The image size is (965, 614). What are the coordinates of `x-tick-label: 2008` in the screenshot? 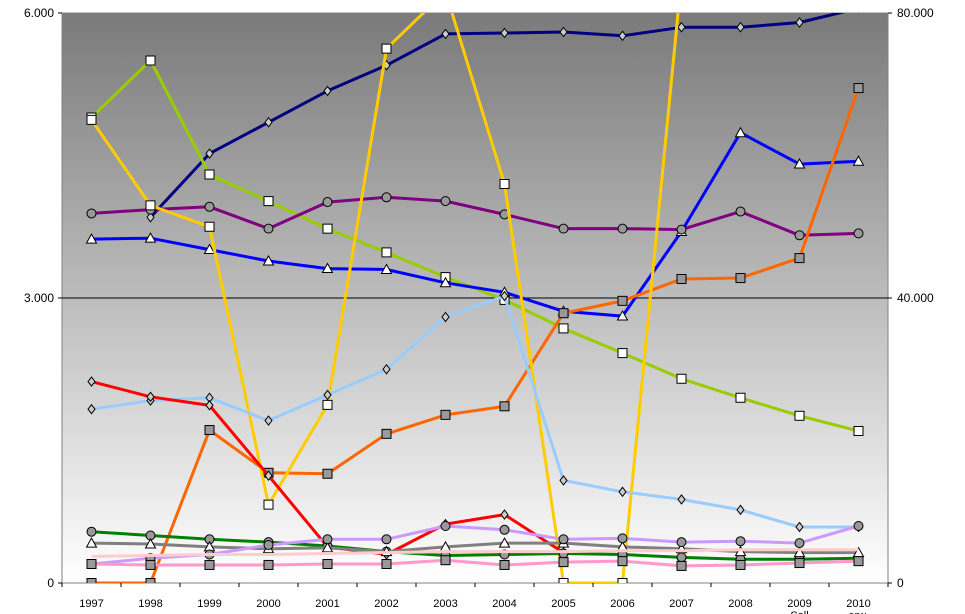 It's located at (740, 604).